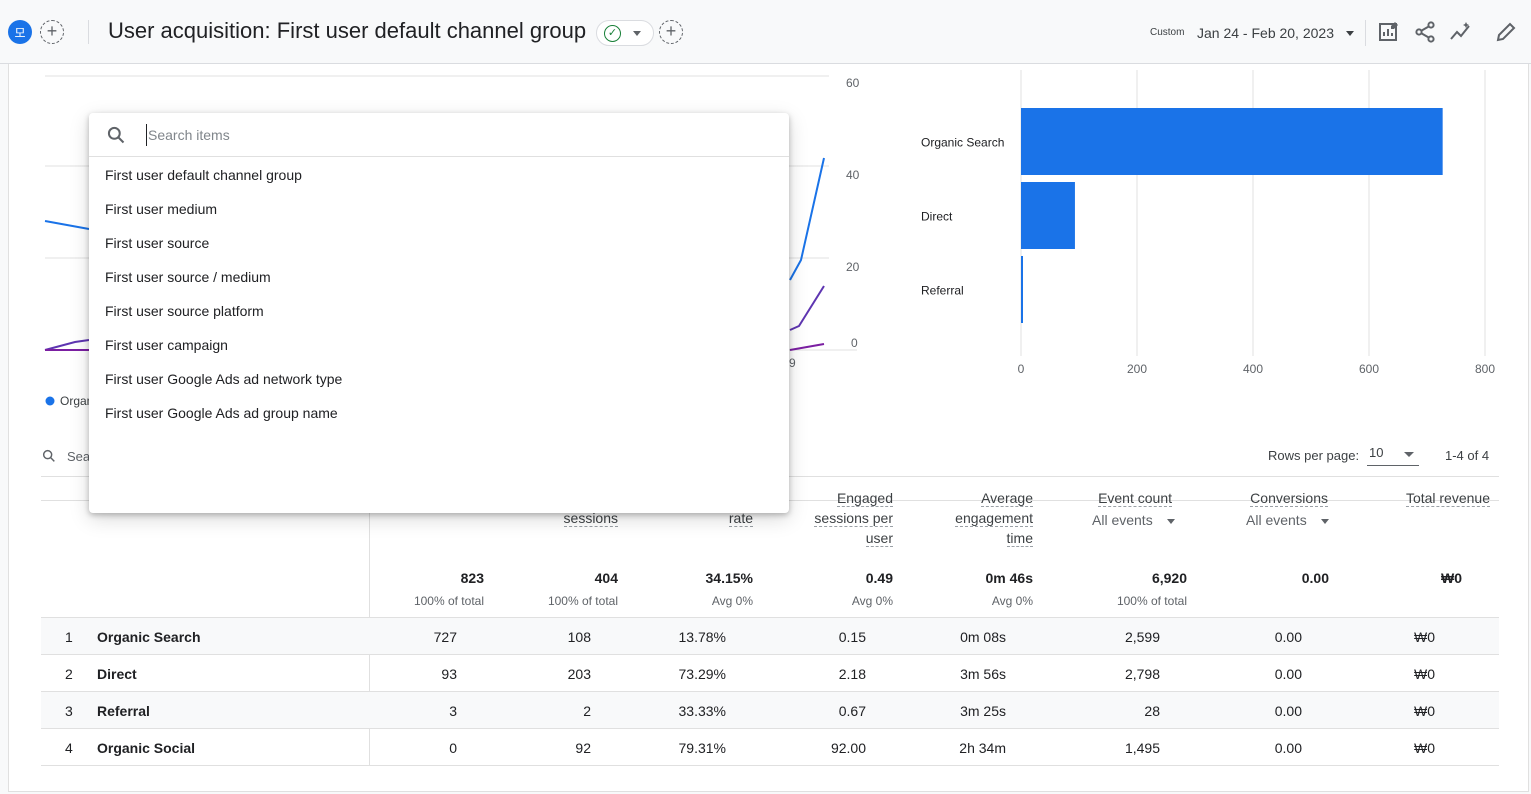  What do you see at coordinates (1393, 455) in the screenshot?
I see `rows-per-page-select: 10` at bounding box center [1393, 455].